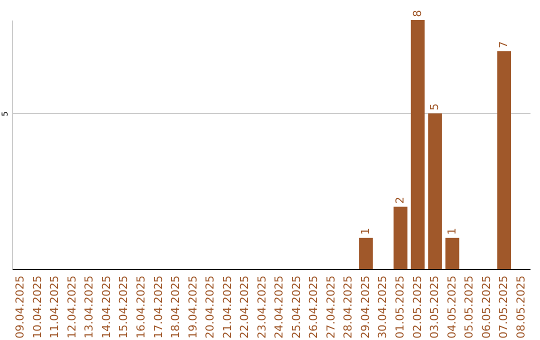 Image resolution: width=540 pixels, height=340 pixels. What do you see at coordinates (55, 307) in the screenshot?
I see `x-tick-label: 11.04.2025` at bounding box center [55, 307].